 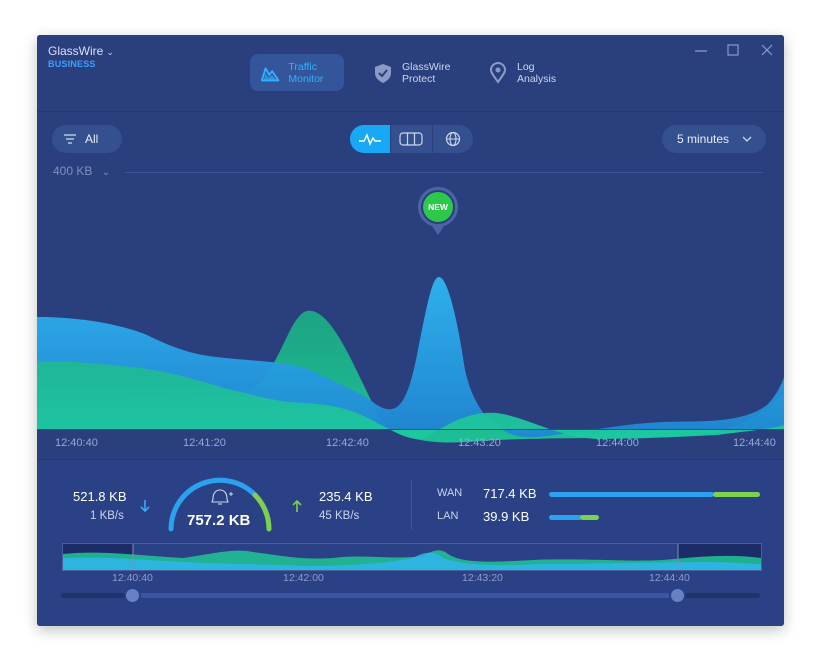 What do you see at coordinates (132, 578) in the screenshot?
I see `timeline-tick: 12:40:40` at bounding box center [132, 578].